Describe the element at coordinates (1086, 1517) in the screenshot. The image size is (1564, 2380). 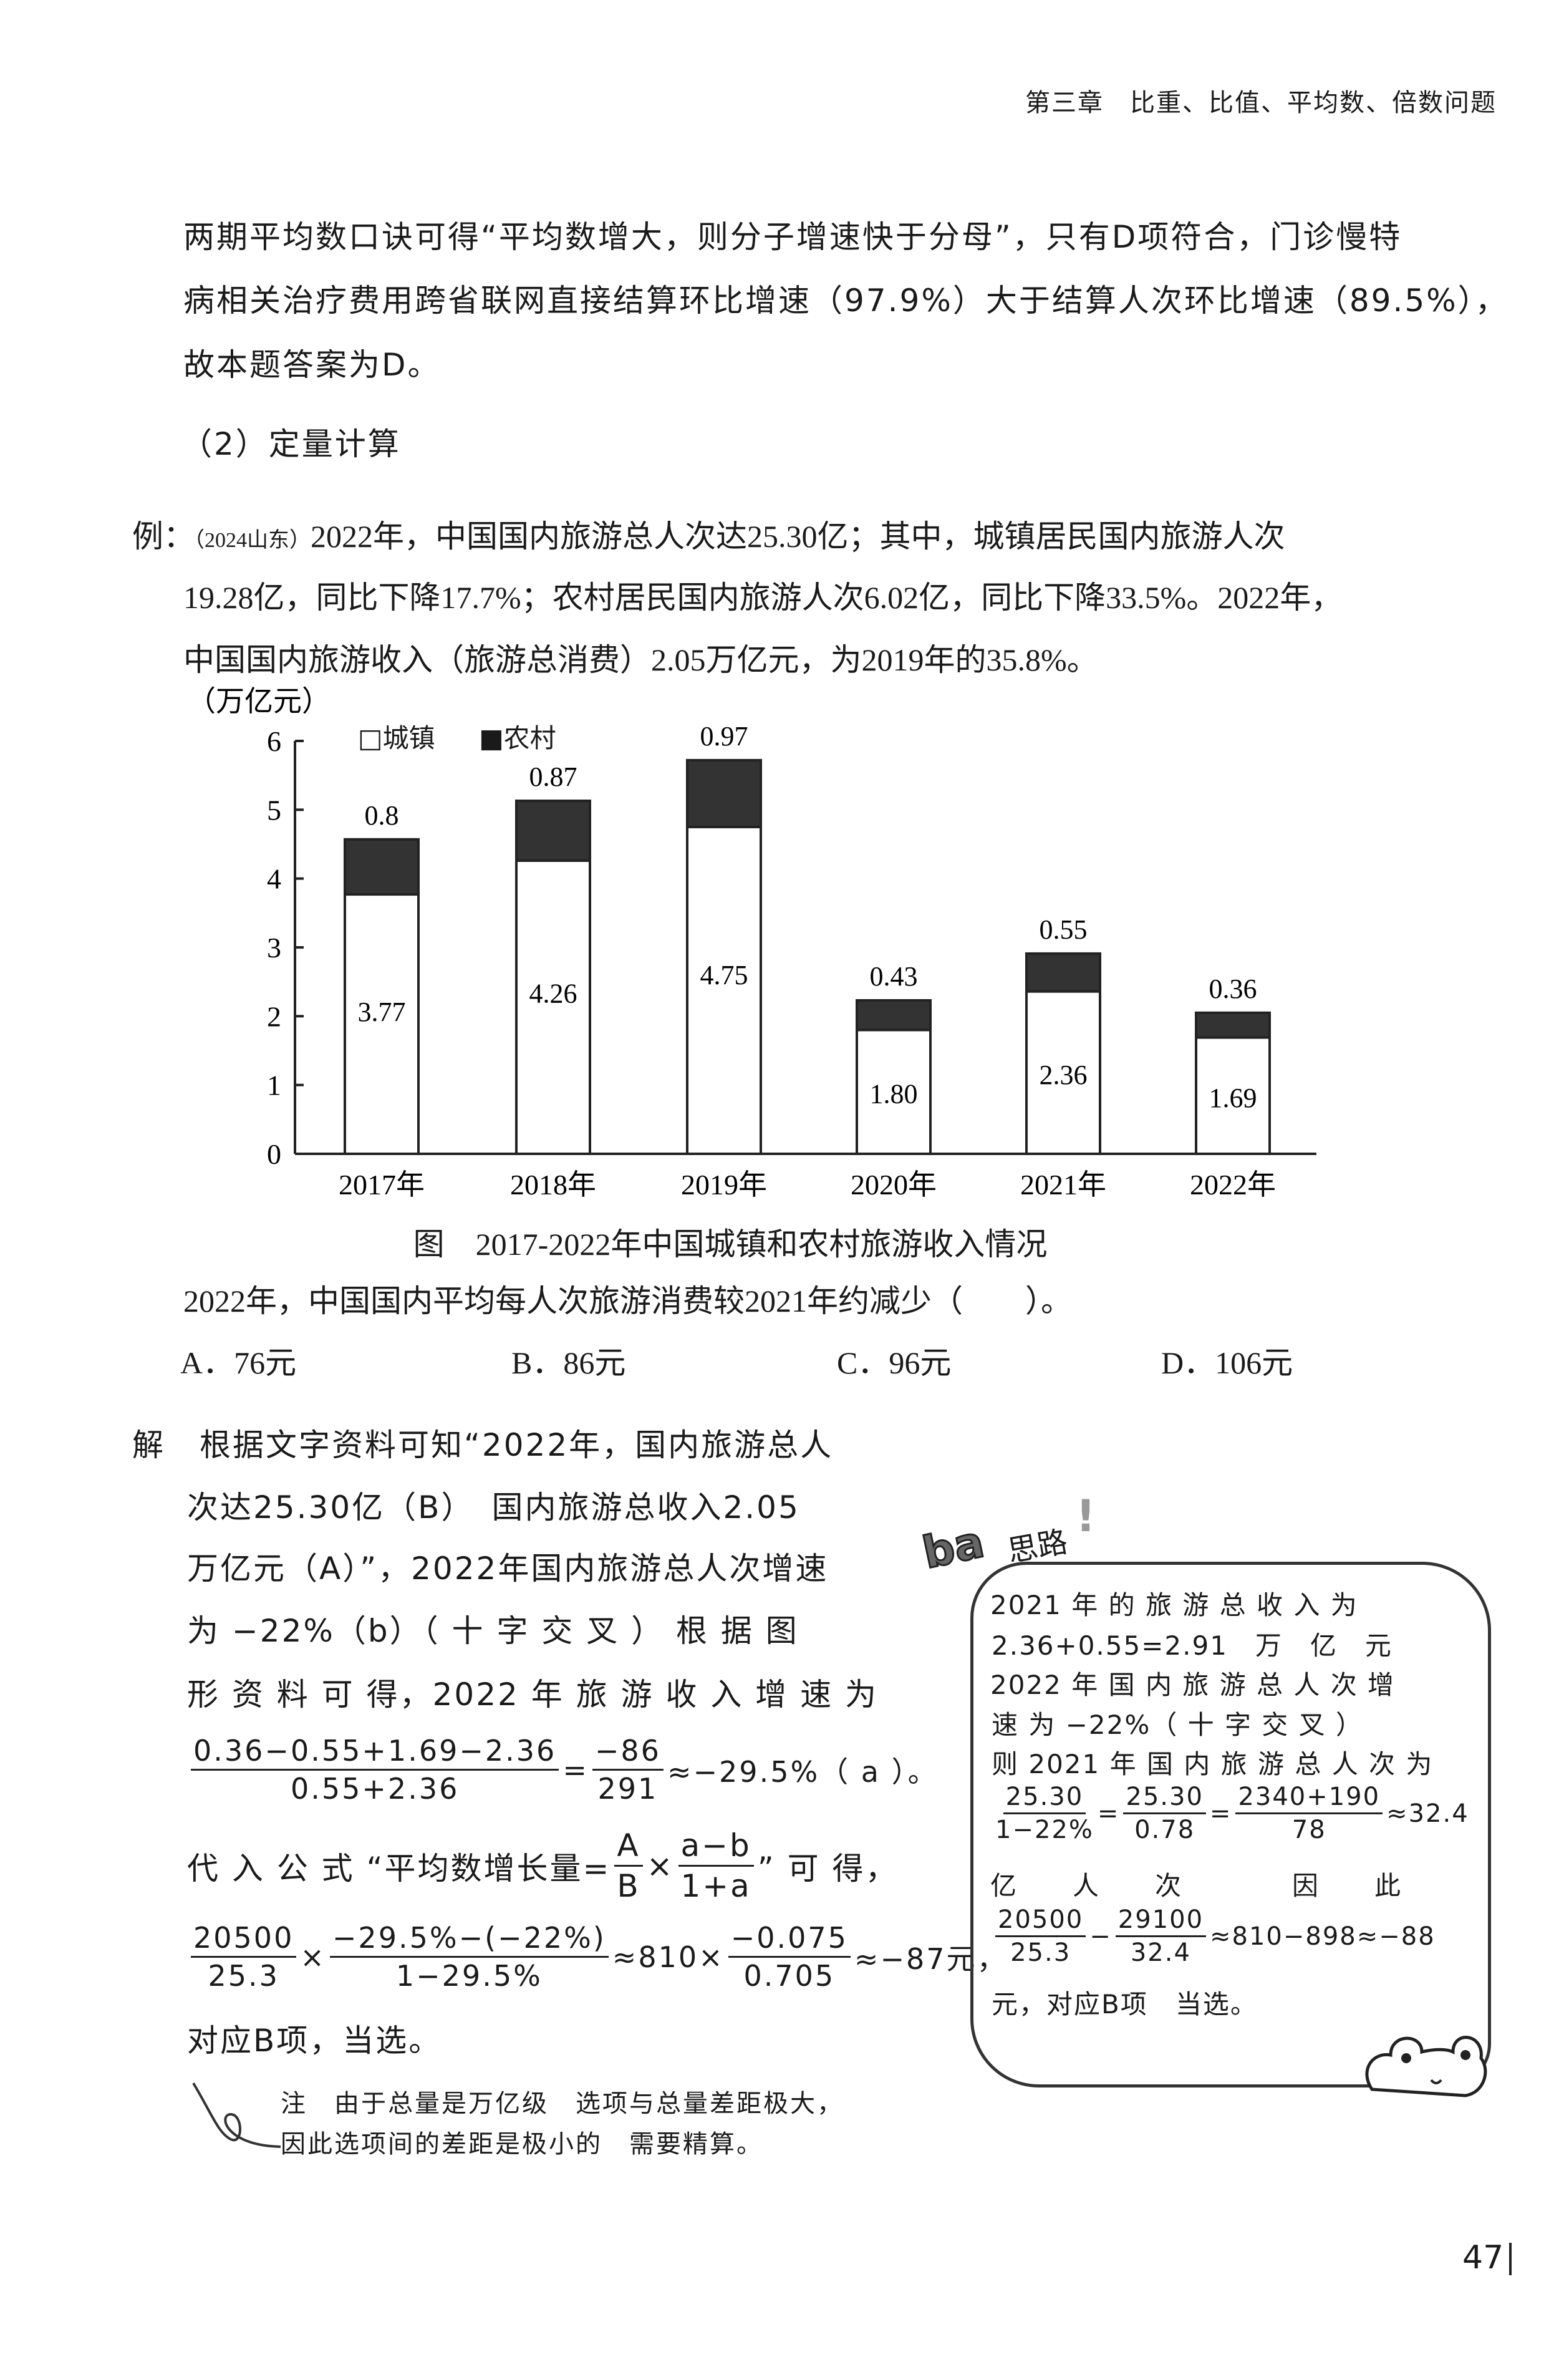
I see `exclamation-icon: !` at that location.